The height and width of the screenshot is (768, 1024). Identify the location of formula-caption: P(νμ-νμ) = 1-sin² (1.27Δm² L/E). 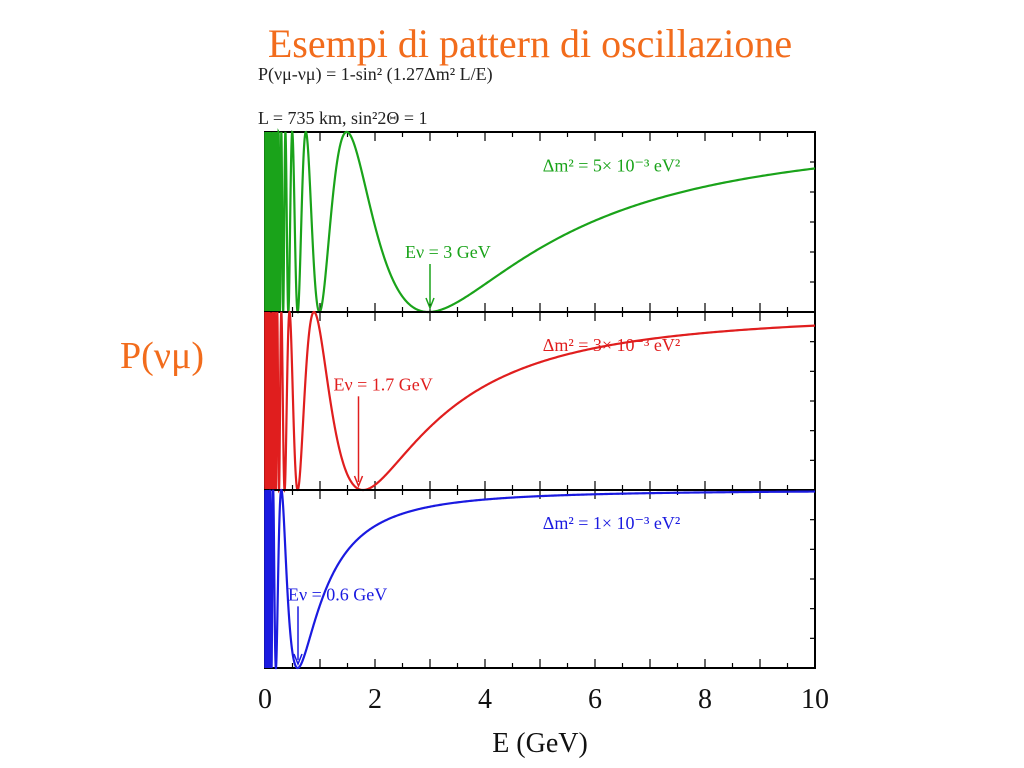
(375, 74).